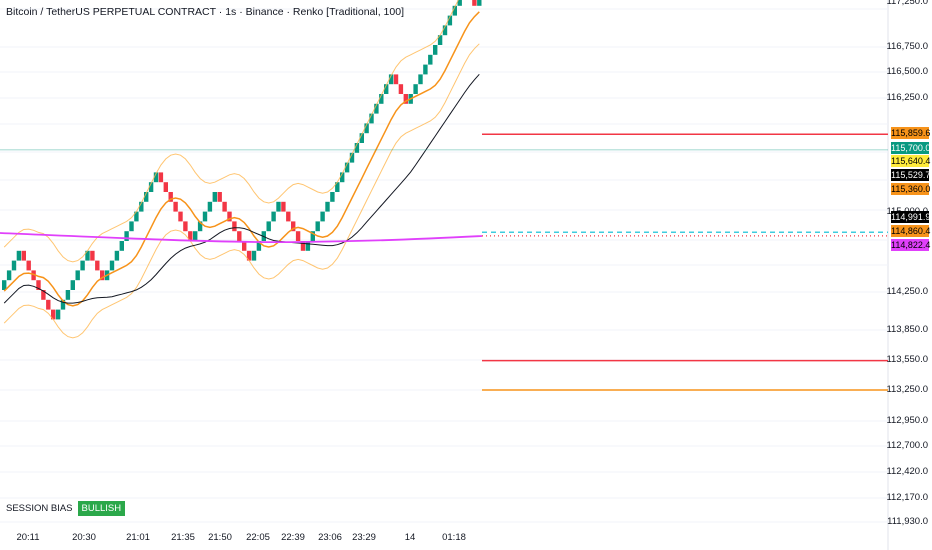 The height and width of the screenshot is (550, 932). Describe the element at coordinates (220, 537) in the screenshot. I see `time-tick-label: 21:50` at that location.